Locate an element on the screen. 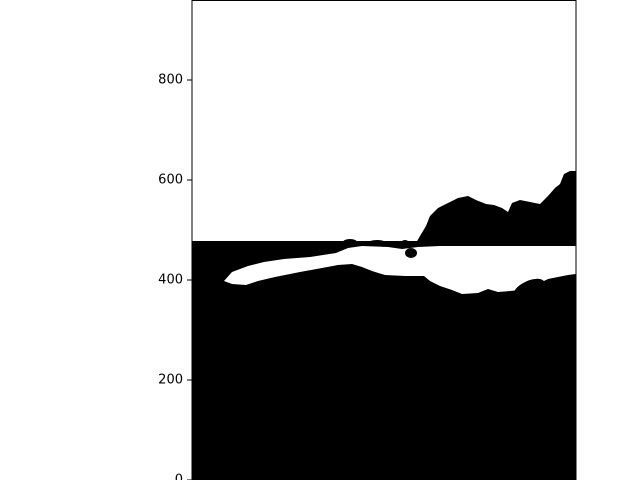  y-axis: 0 200 400 600 800 is located at coordinates (175, 240).